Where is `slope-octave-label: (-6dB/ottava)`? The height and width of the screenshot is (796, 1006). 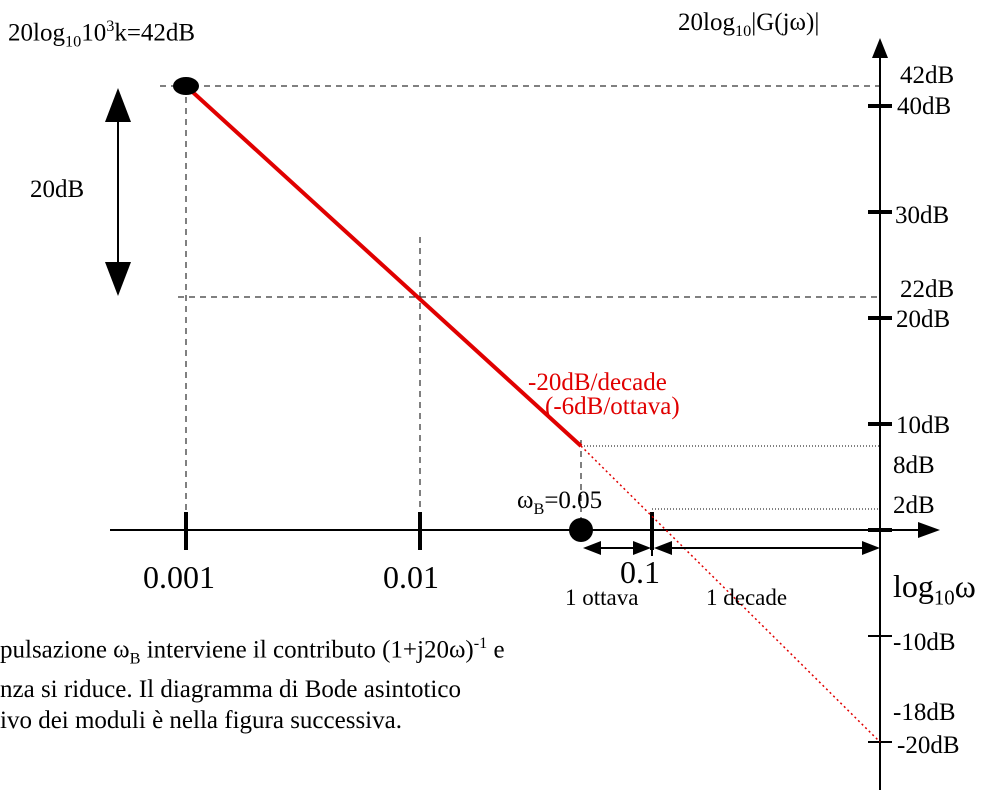 slope-octave-label: (-6dB/ottava) is located at coordinates (612, 406).